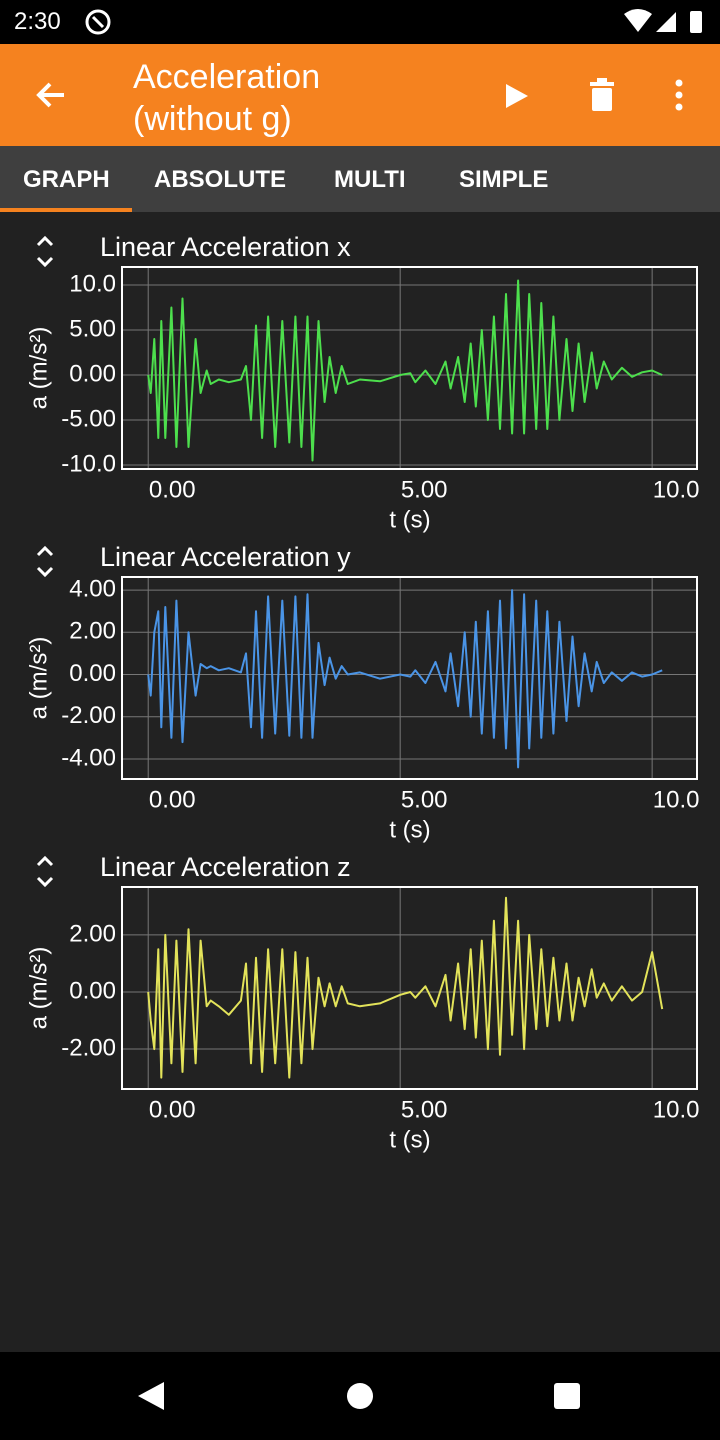 This screenshot has width=720, height=1440. What do you see at coordinates (66, 179) in the screenshot?
I see `tab: GRAPH` at bounding box center [66, 179].